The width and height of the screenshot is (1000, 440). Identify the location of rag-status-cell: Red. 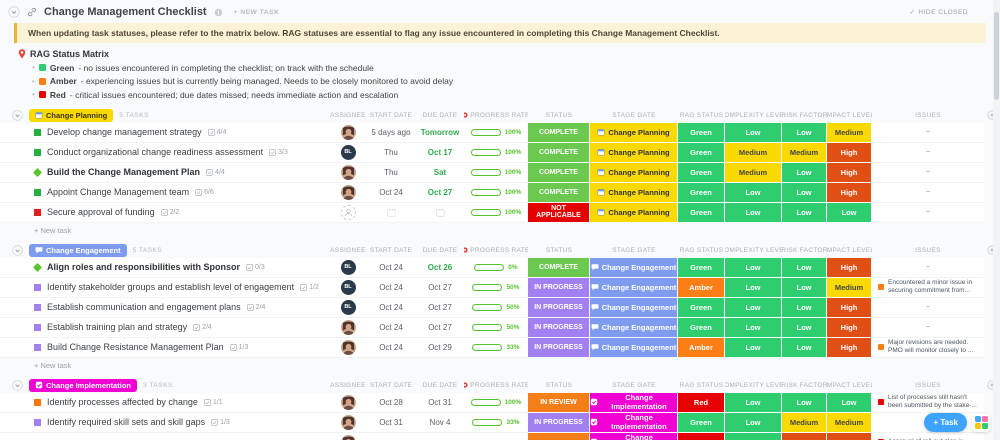
(701, 402).